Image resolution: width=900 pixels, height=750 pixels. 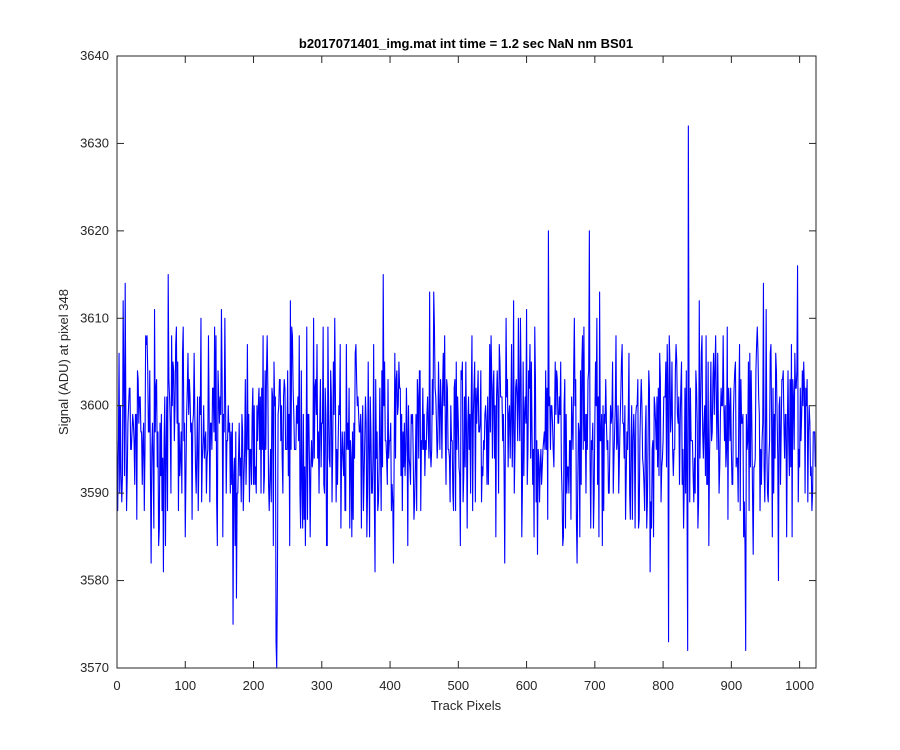 I want to click on y-tick-label: 3610, so click(x=94, y=317).